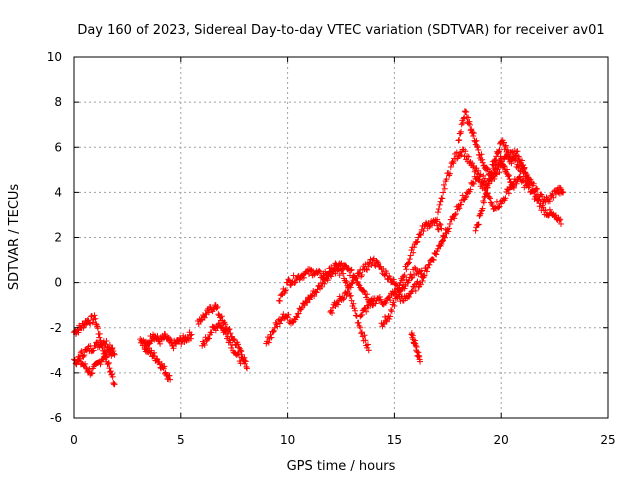 The image size is (640, 480). What do you see at coordinates (89, 369) in the screenshot?
I see `data-point-track-b` at bounding box center [89, 369].